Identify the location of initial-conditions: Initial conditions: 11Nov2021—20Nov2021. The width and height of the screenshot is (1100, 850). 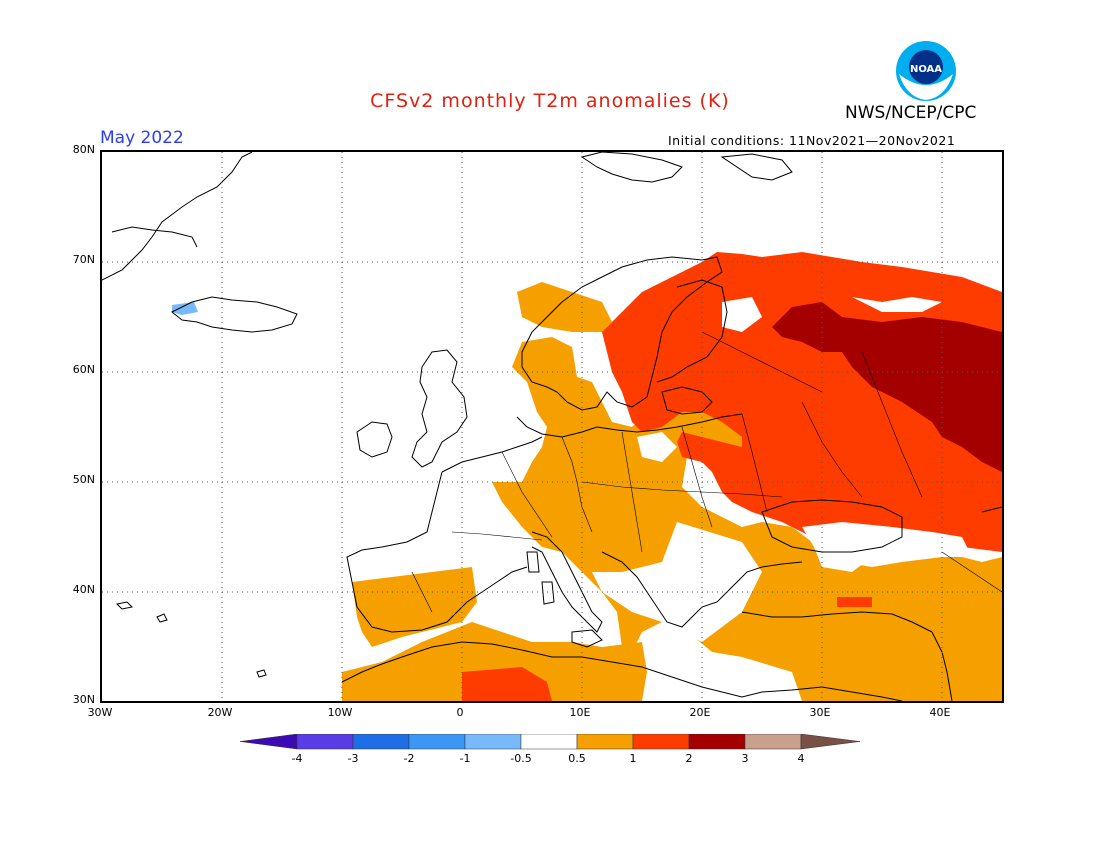
(812, 140).